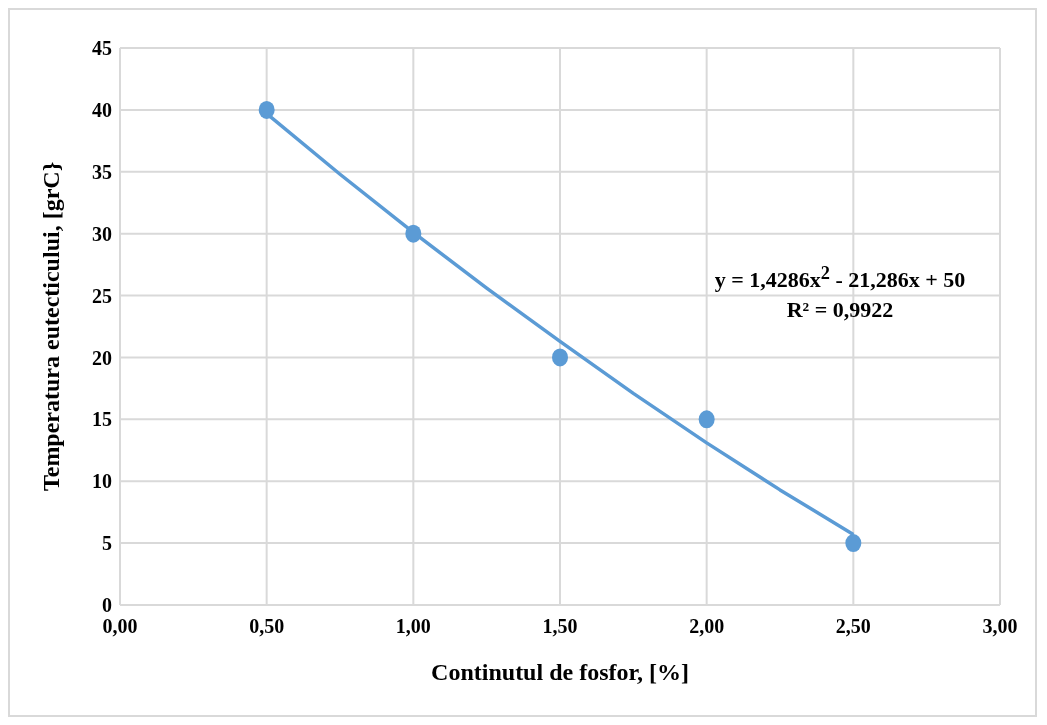  What do you see at coordinates (560, 672) in the screenshot?
I see `x-axis-title: Continutul de fosfor, [%]` at bounding box center [560, 672].